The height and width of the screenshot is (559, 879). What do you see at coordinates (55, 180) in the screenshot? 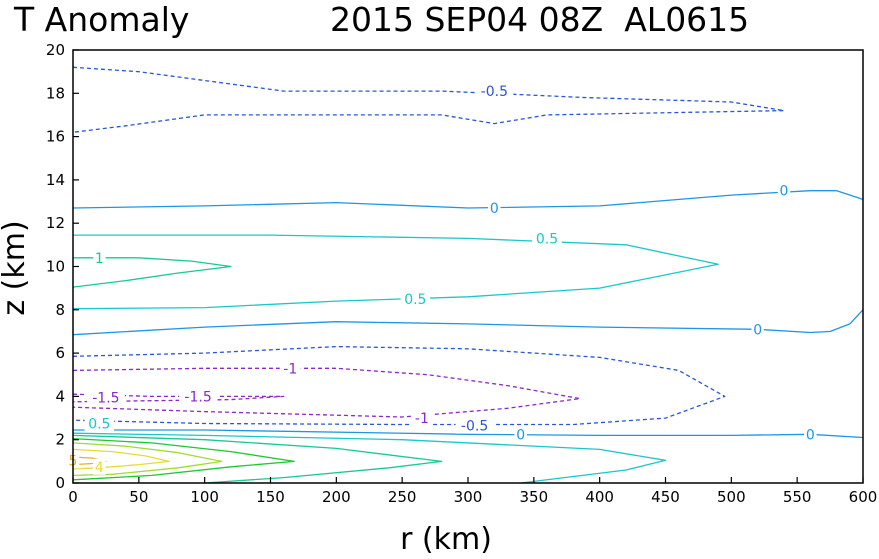
I see `y-tick-label: 14` at bounding box center [55, 180].